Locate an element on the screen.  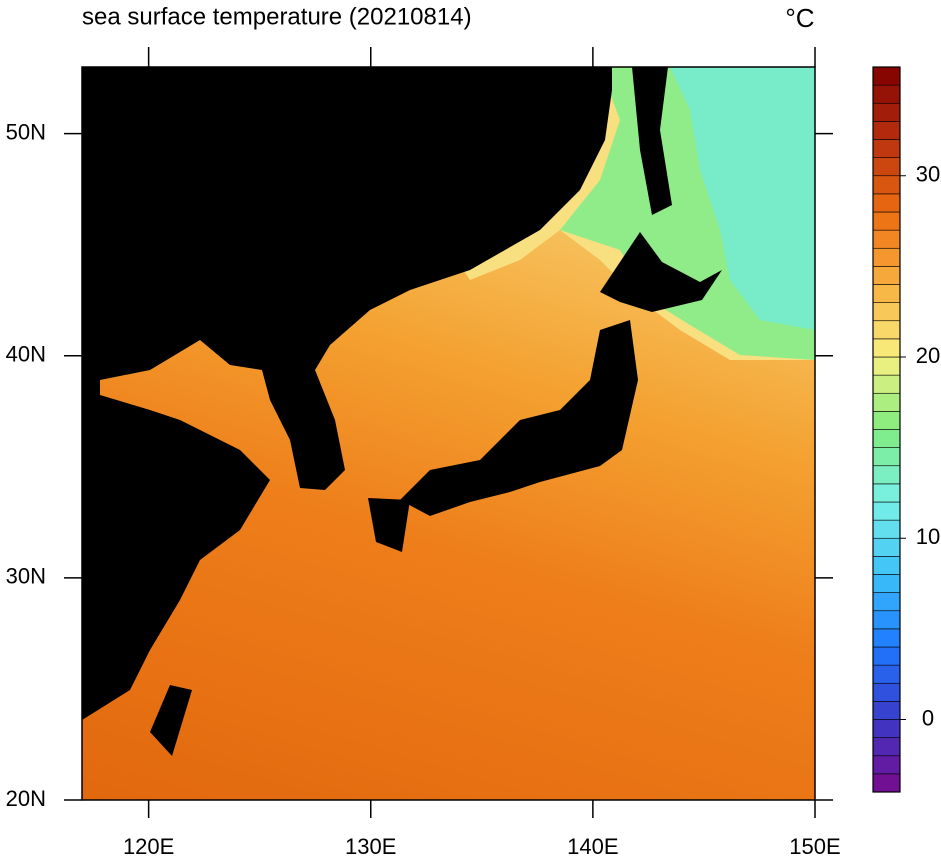
colorbar-tick-label: 20 is located at coordinates (928, 355).